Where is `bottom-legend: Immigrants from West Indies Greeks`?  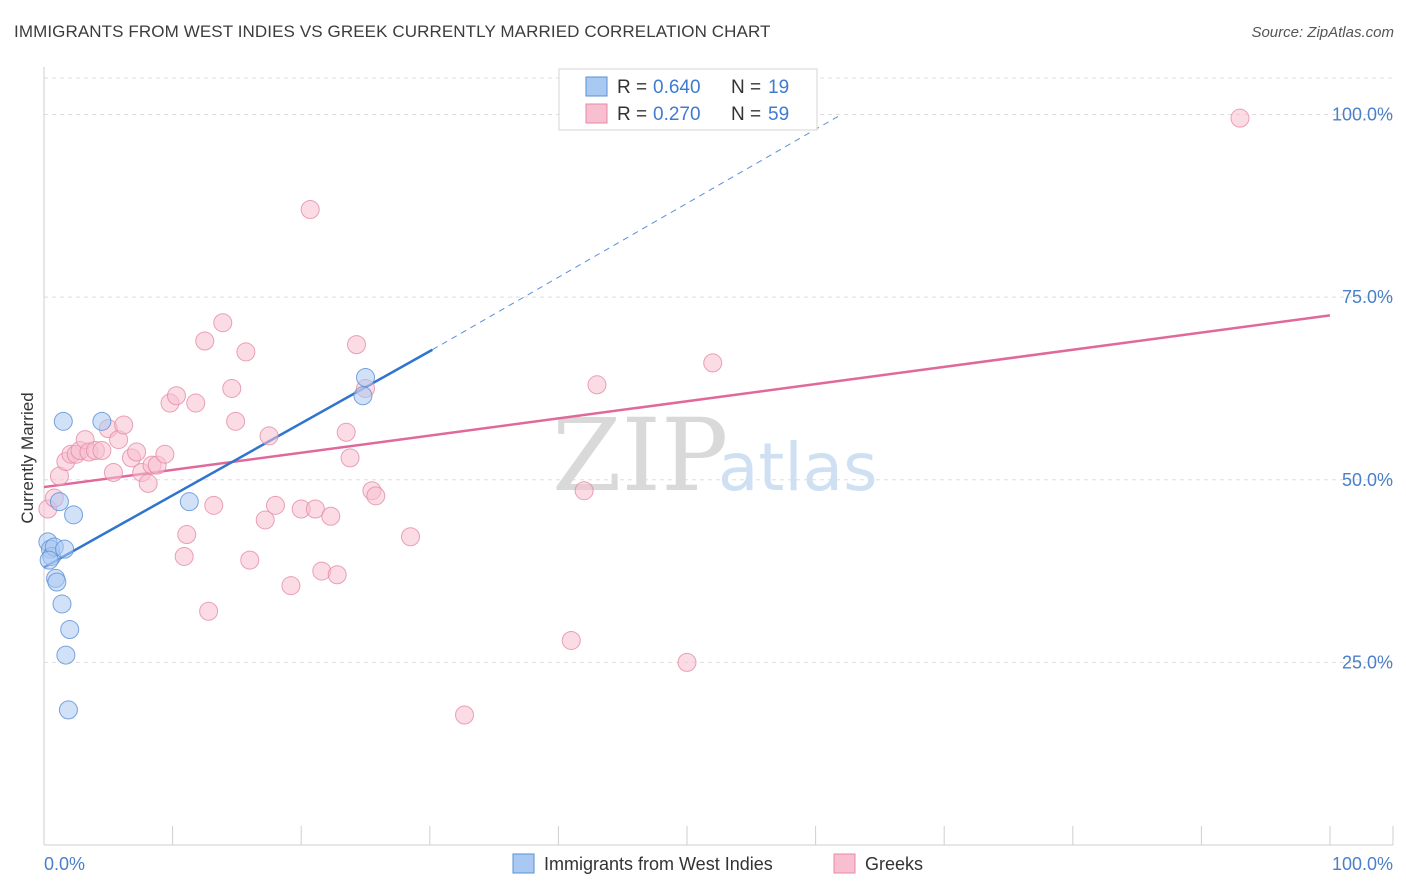
bottom-legend: Immigrants from West Indies Greeks is located at coordinates (717, 863).